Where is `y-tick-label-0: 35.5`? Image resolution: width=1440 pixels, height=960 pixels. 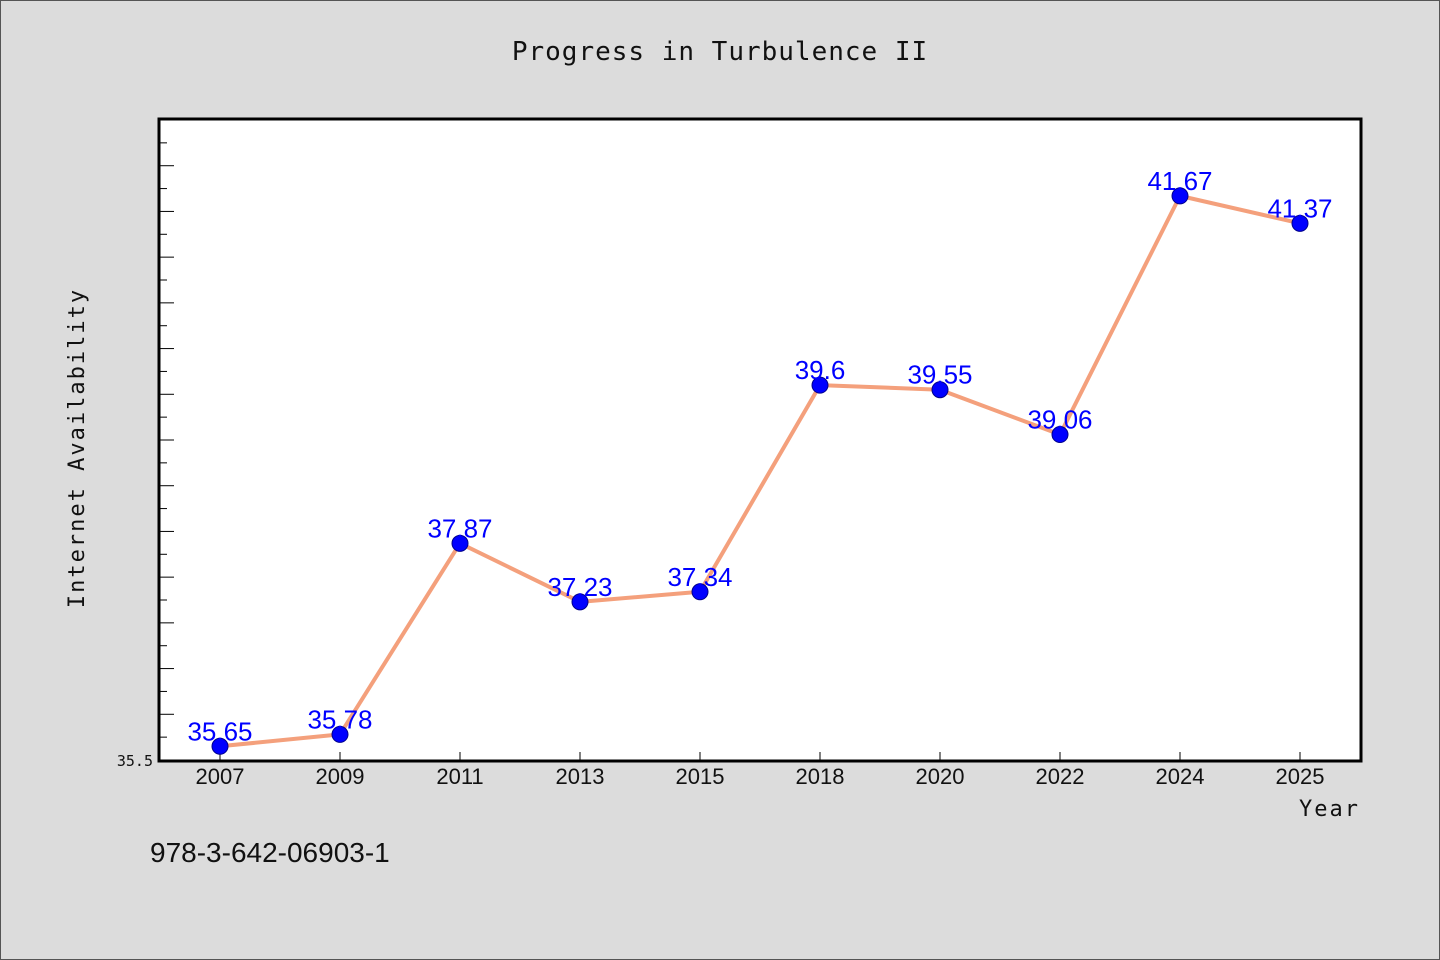
y-tick-label-0: 35.5 is located at coordinates (135, 761).